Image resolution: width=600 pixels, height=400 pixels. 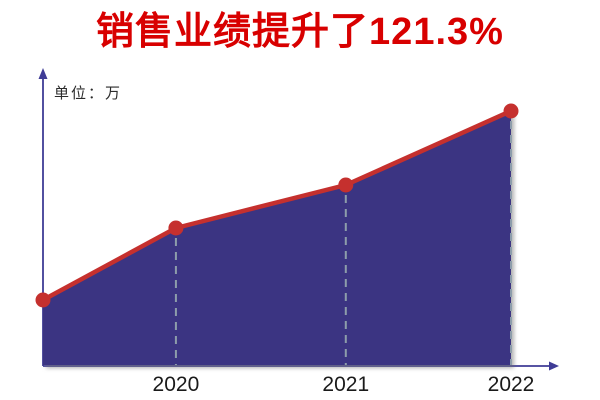 What do you see at coordinates (43, 73) in the screenshot?
I see `y-axis-arrow-icon` at bounding box center [43, 73].